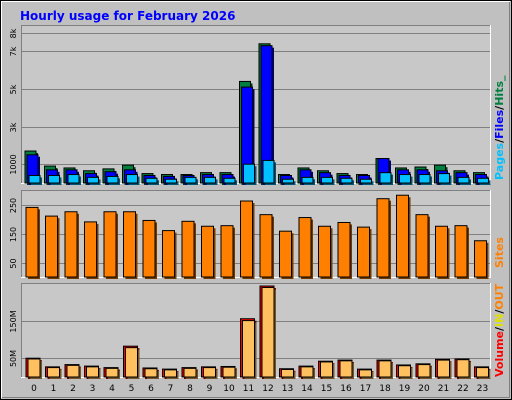 The width and height of the screenshot is (512, 400). I want to click on y-label-pages-files-hits: Pages/Files/Hits_, so click(499, 127).